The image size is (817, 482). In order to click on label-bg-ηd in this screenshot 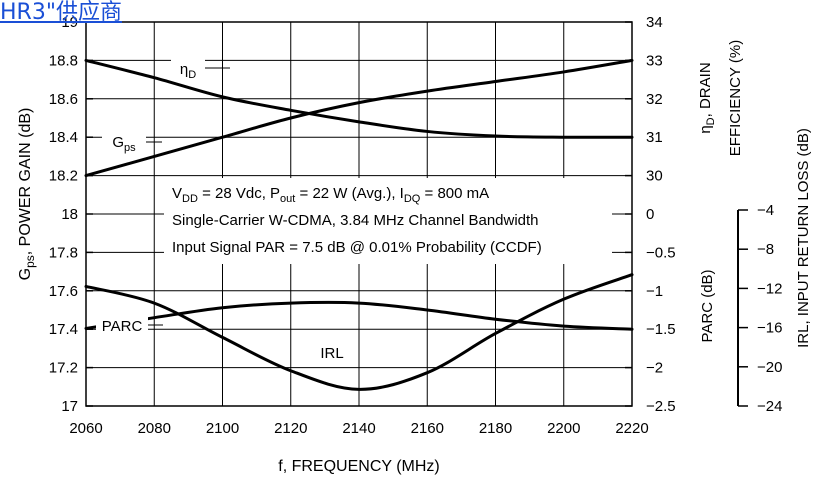, I will do `click(188, 69)`.